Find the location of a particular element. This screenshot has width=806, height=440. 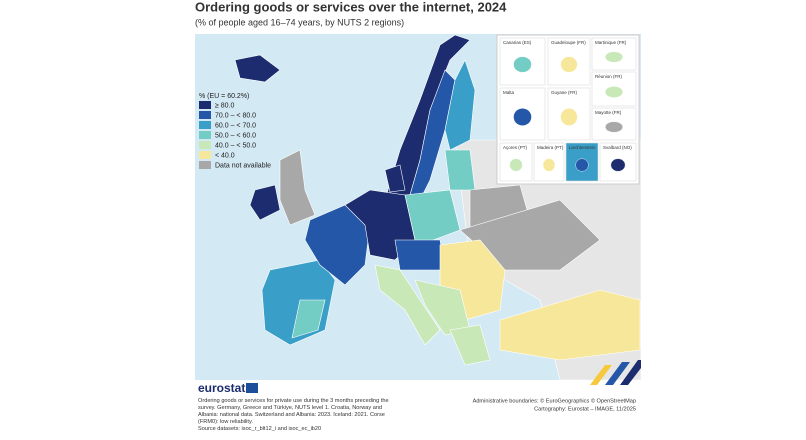

inset-label: Guyane (FR) is located at coordinates (564, 92).